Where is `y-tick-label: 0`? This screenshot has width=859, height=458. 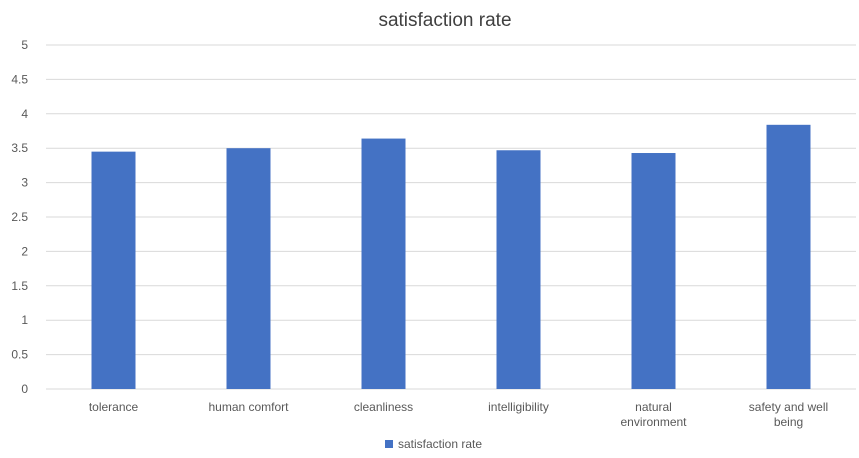 y-tick-label: 0 is located at coordinates (24, 389).